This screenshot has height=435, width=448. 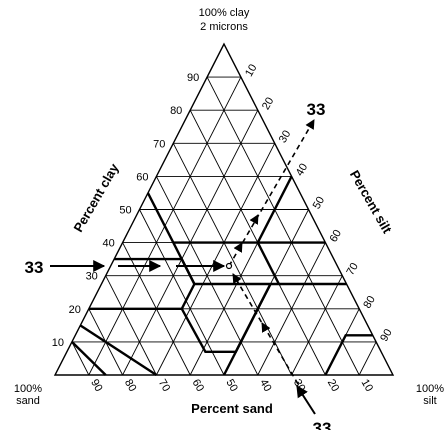 I want to click on sand-tick-80: 80, so click(x=130, y=385).